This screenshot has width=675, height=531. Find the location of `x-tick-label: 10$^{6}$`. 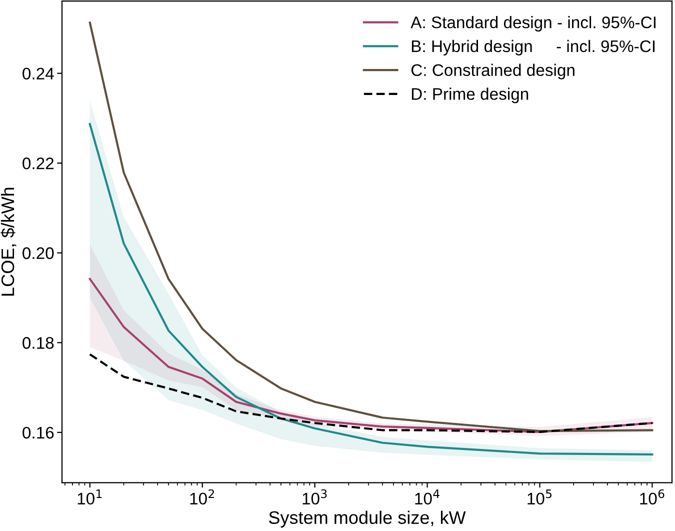

x-tick-label: 10$^{6}$ is located at coordinates (652, 497).